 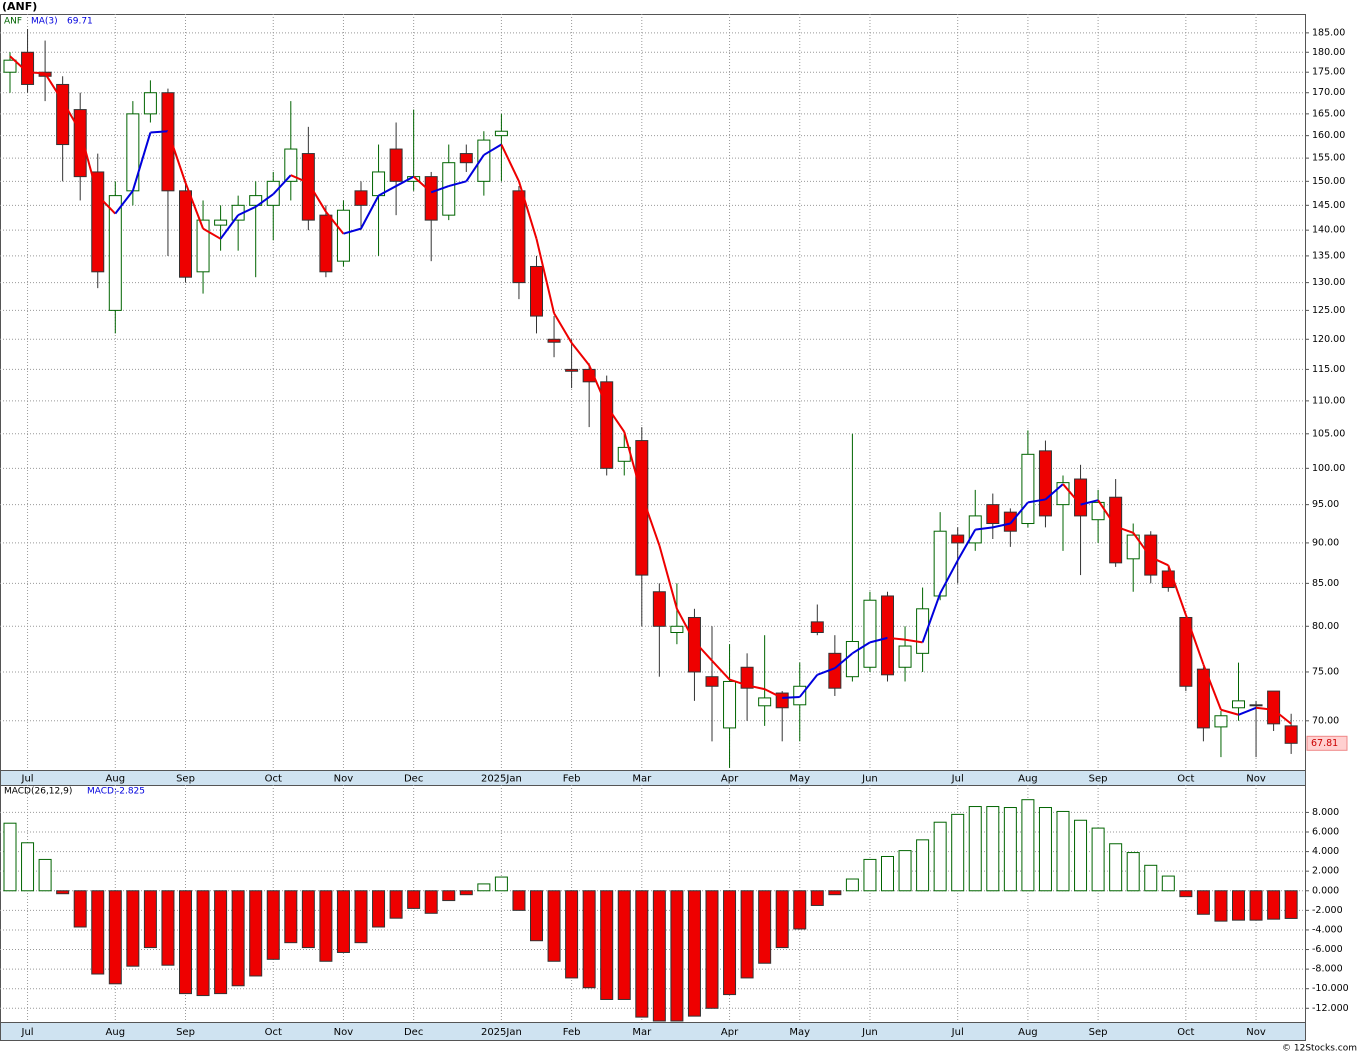 I want to click on y-tick-label: 0.000, so click(x=1325, y=890).